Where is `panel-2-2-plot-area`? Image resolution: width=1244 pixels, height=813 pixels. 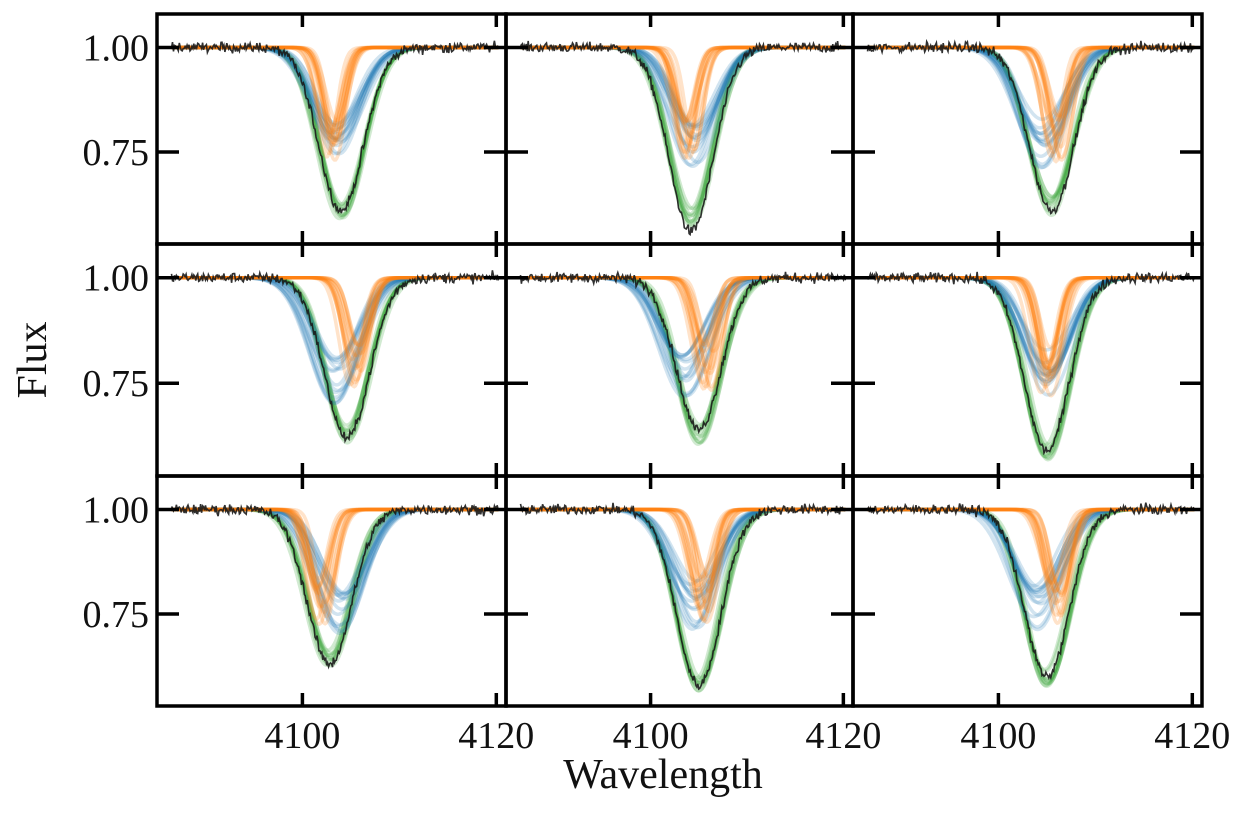 panel-2-2-plot-area is located at coordinates (683, 358).